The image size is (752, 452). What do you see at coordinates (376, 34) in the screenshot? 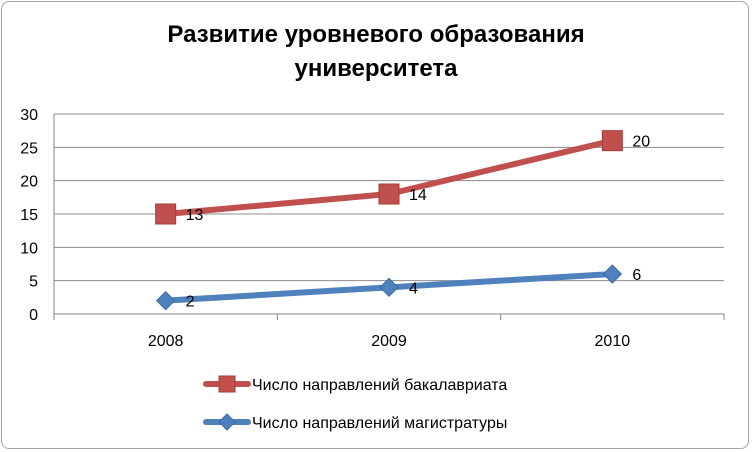
I see `chart-title-line1: Развитие уровневого образования` at bounding box center [376, 34].